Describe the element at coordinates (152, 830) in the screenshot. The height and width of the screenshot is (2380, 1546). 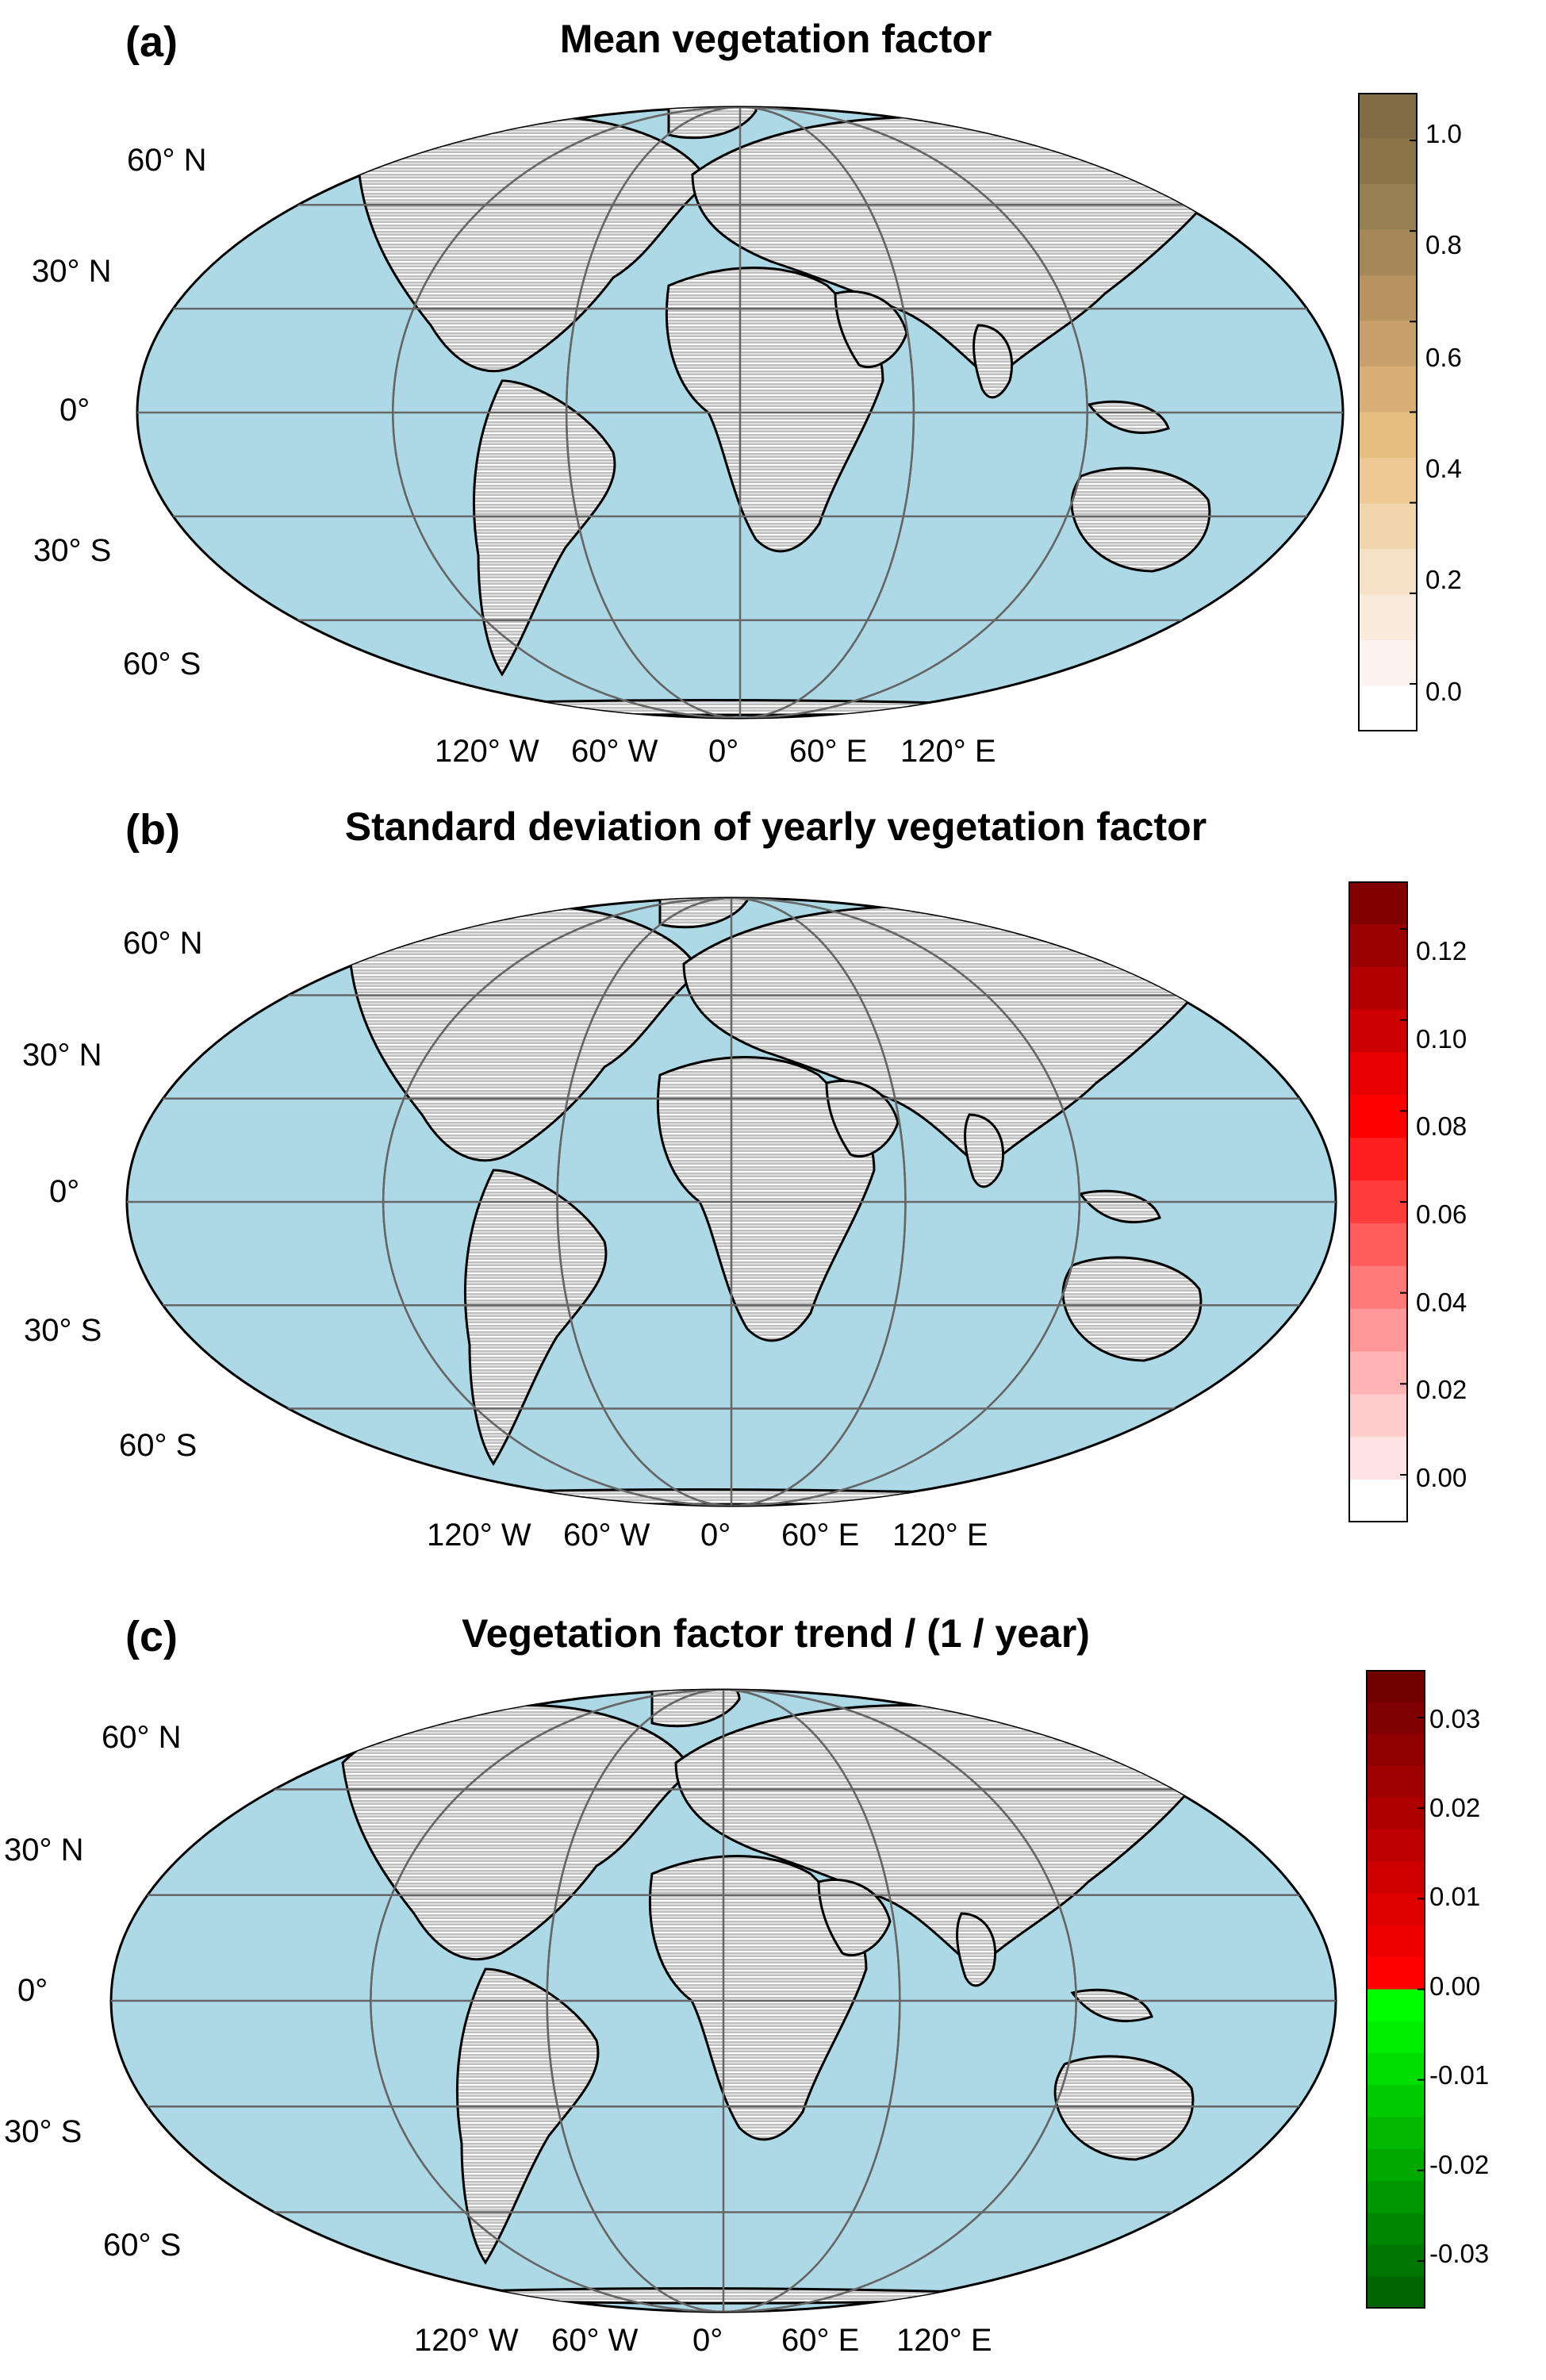
I see `panel-letter: (b)` at that location.